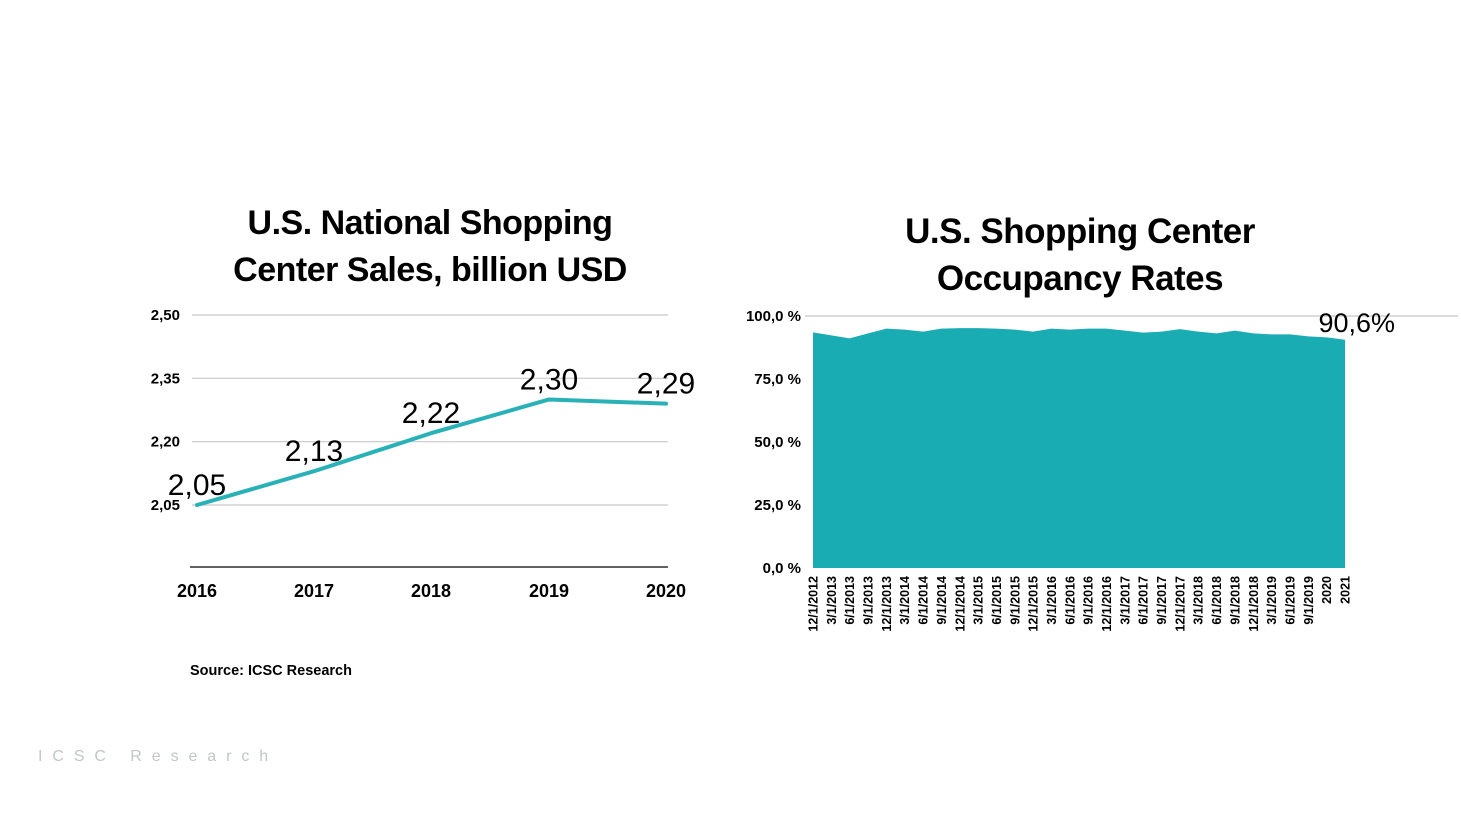 The image size is (1461, 824). I want to click on y-tick-label: 0,0 %, so click(782, 568).